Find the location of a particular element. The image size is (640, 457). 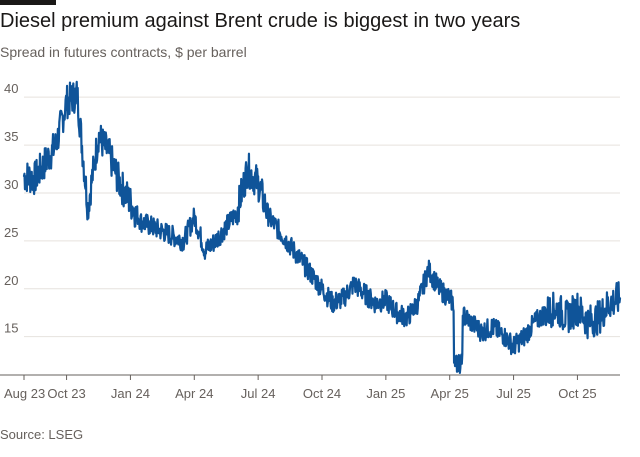

x-tick-label-4: Jul 24 is located at coordinates (258, 393).